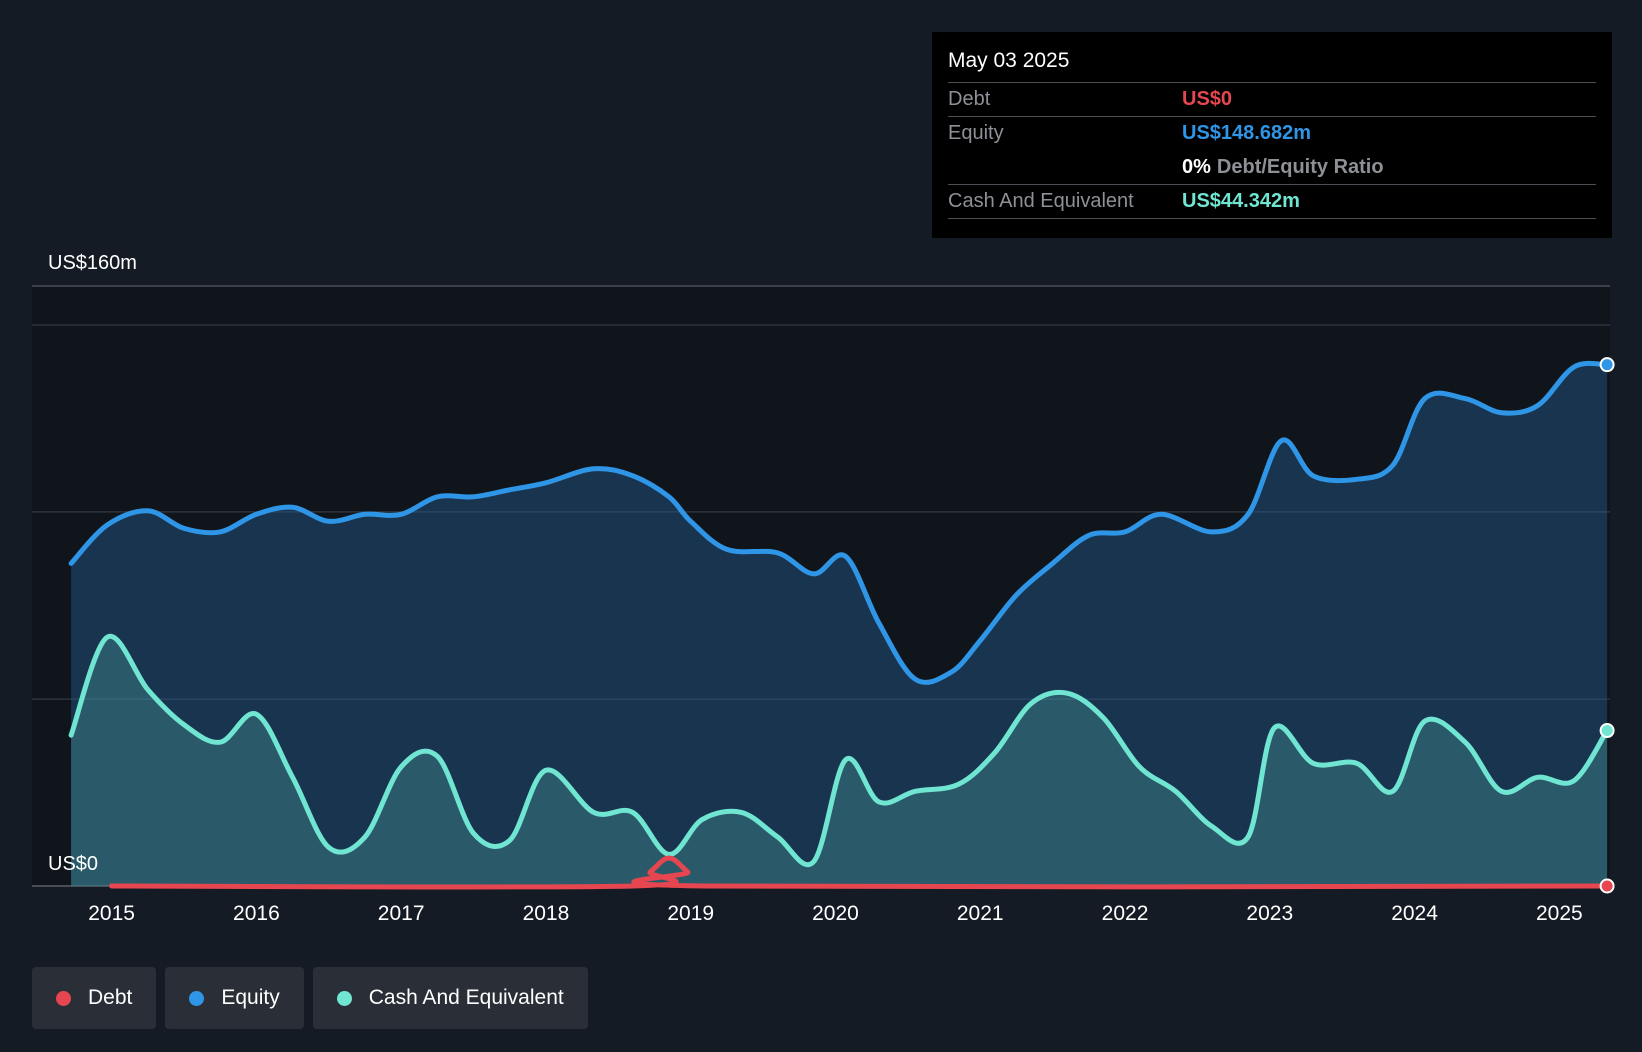 The image size is (1642, 1052). Describe the element at coordinates (250, 997) in the screenshot. I see `legend-equity-label: Equity` at that location.